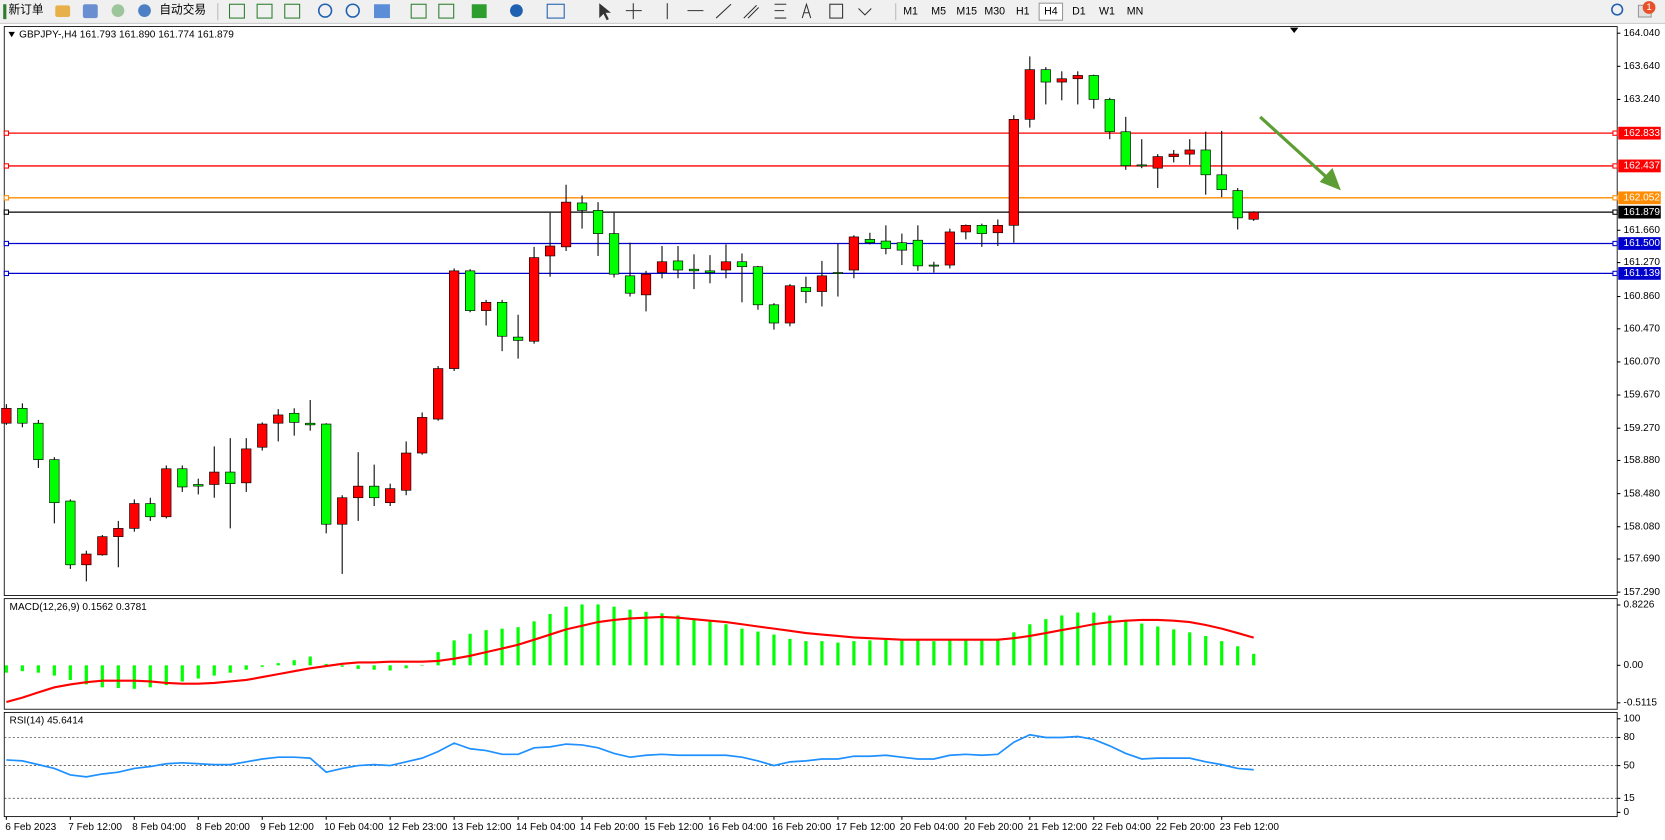 The height and width of the screenshot is (840, 1665). I want to click on timeframe-button: M30, so click(994, 12).